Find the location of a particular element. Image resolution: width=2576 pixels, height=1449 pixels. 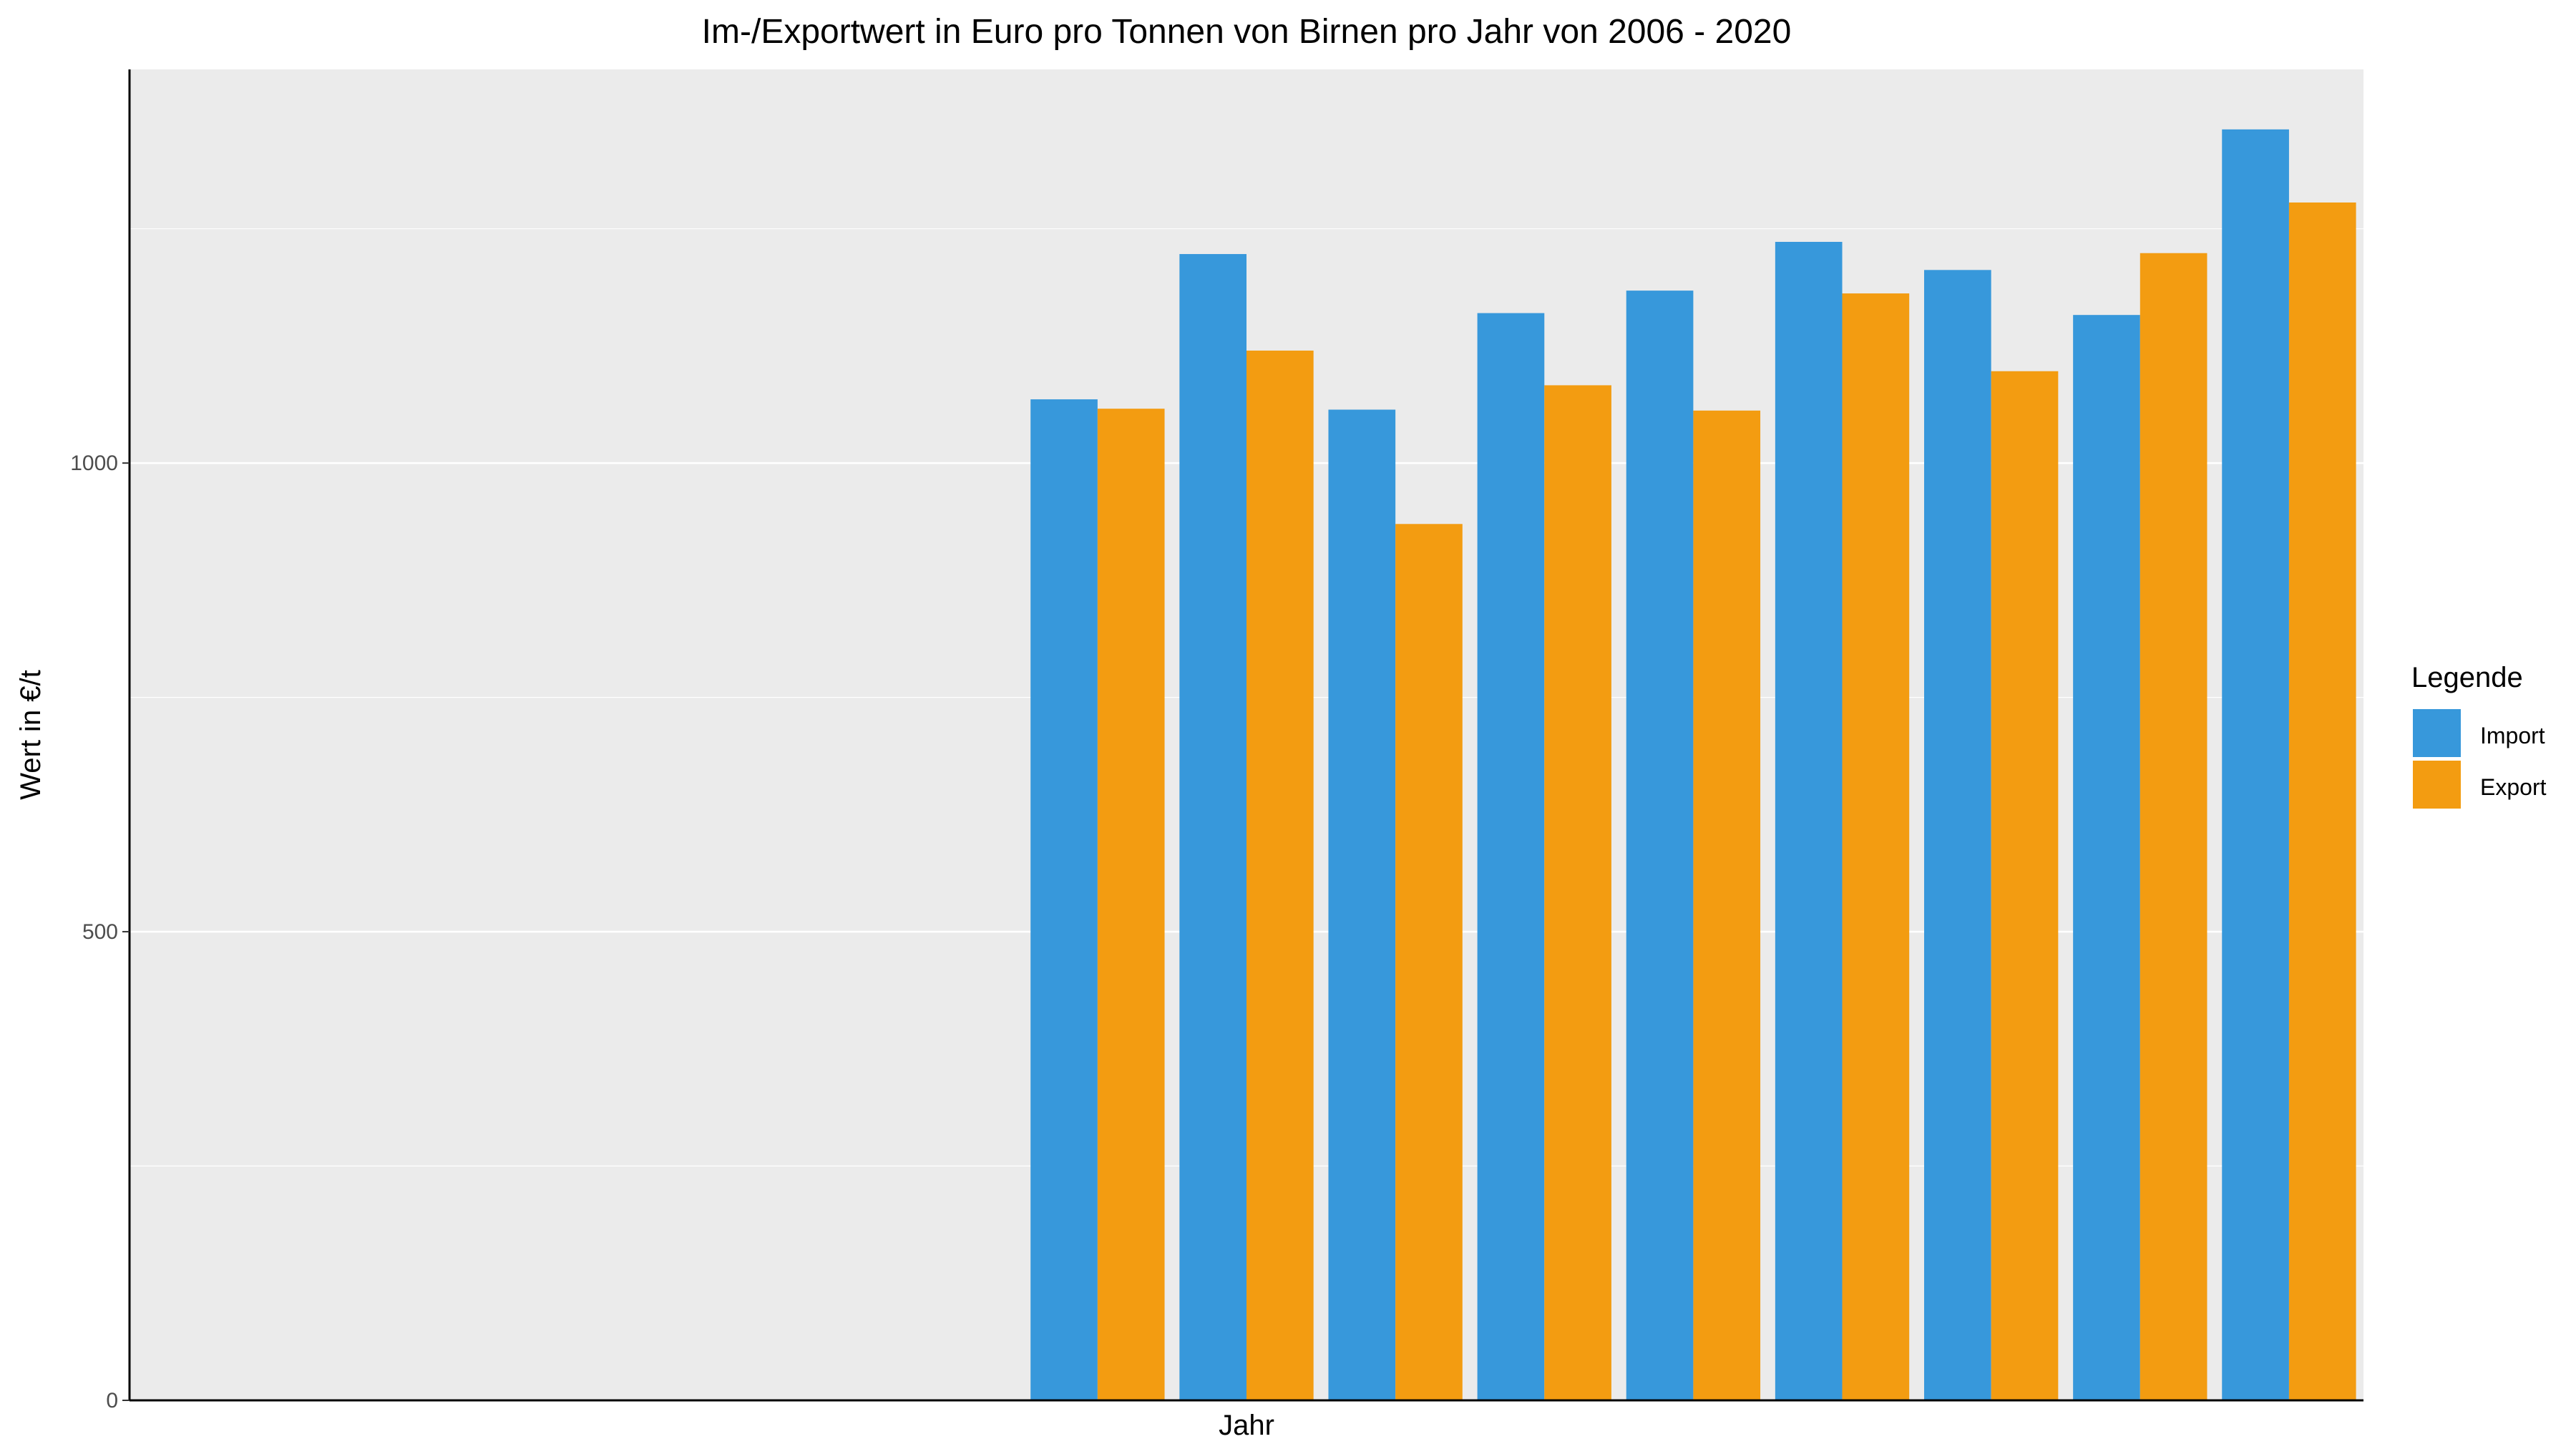

legend-key-import is located at coordinates (2437, 733).